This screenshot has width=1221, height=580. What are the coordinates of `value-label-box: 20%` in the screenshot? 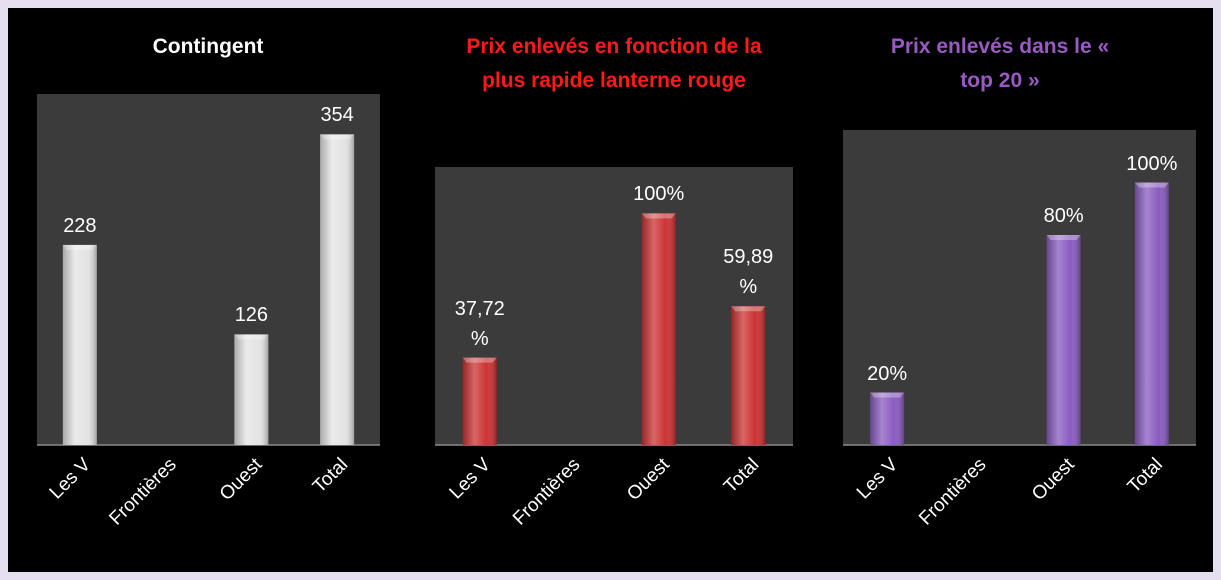 It's located at (887, 373).